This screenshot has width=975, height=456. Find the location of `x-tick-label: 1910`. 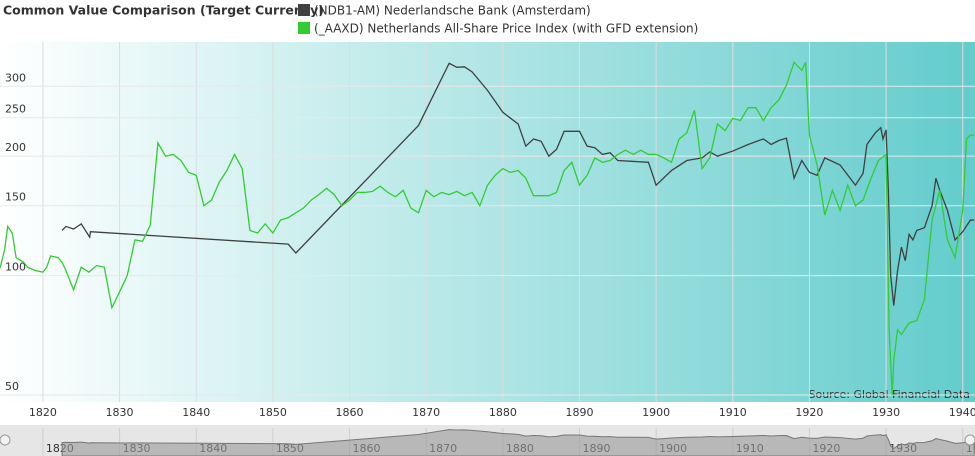

x-tick-label: 1910 is located at coordinates (733, 412).